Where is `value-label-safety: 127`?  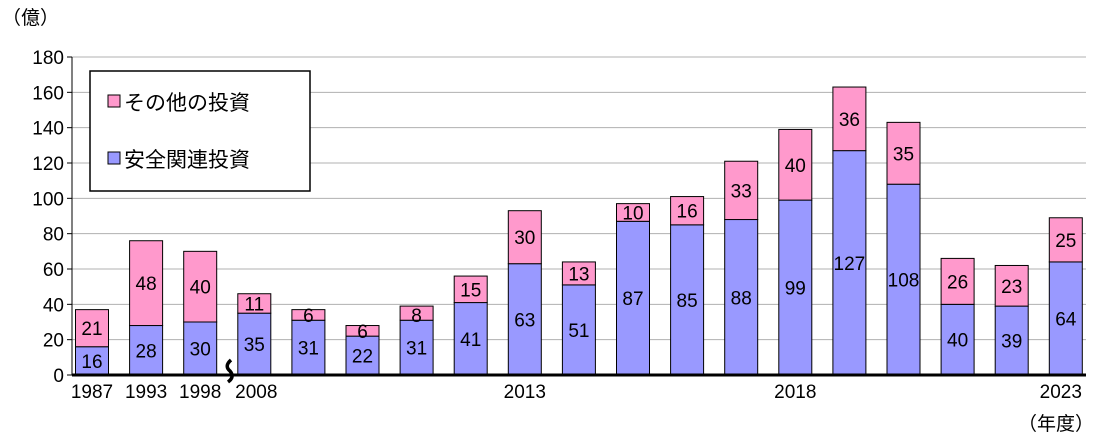 value-label-safety: 127 is located at coordinates (850, 264).